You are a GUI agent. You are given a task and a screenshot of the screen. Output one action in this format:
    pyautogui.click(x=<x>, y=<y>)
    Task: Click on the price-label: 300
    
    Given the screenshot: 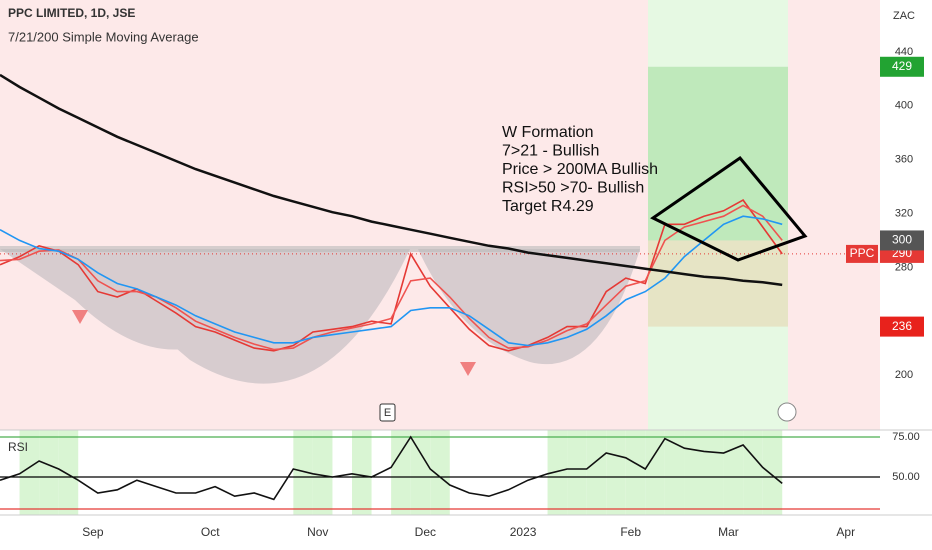 What is the action you would take?
    pyautogui.click(x=902, y=240)
    